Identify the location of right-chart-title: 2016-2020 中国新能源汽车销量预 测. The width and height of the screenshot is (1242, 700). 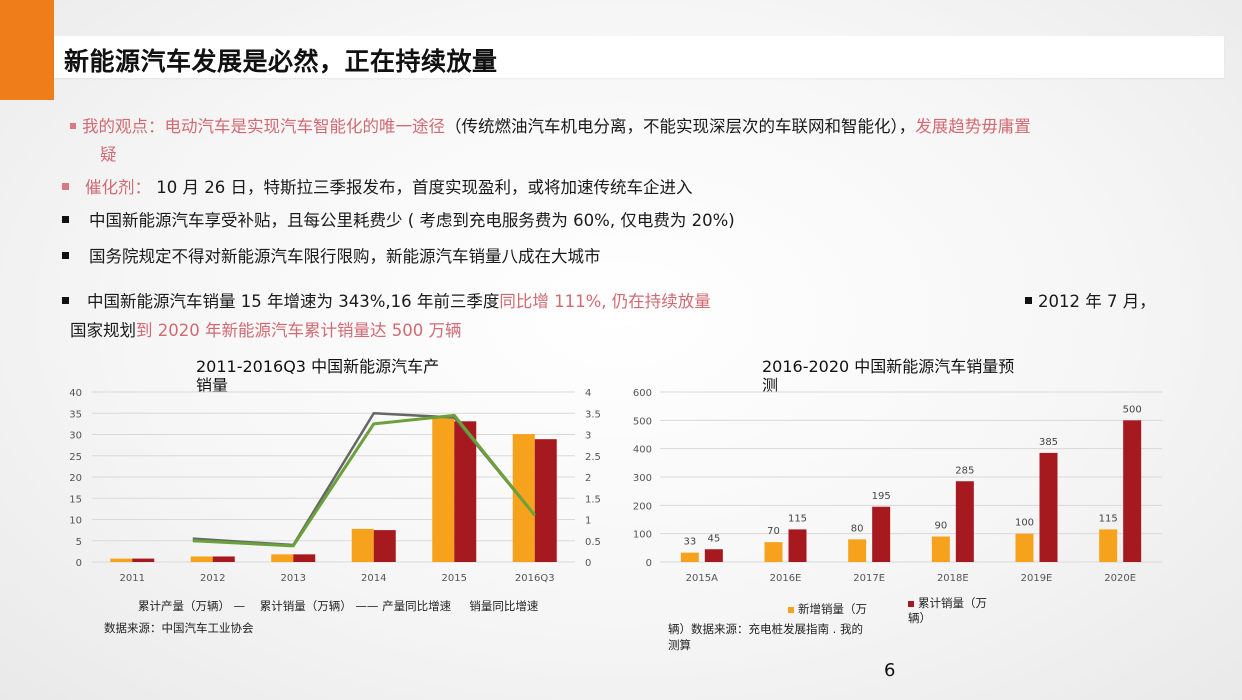
(888, 376).